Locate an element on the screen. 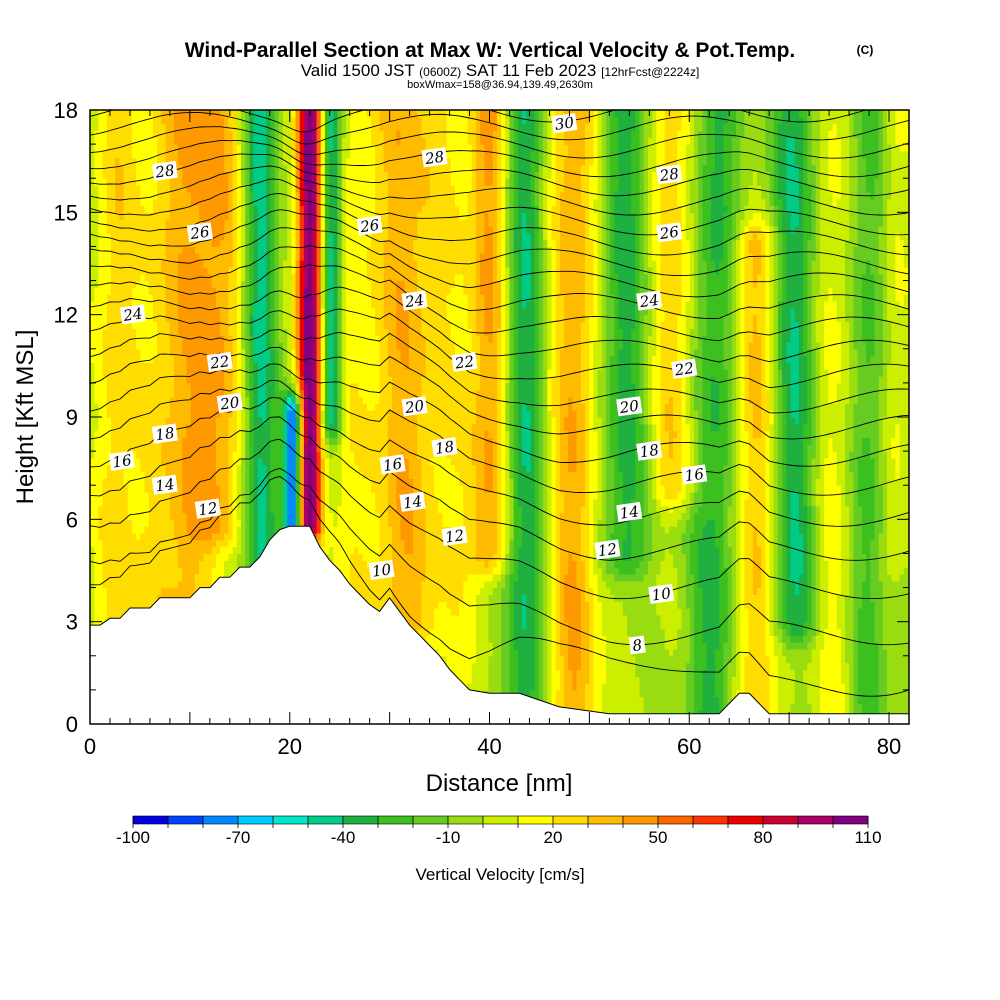 The height and width of the screenshot is (1000, 1000). theta-label-bg is located at coordinates (434, 157).